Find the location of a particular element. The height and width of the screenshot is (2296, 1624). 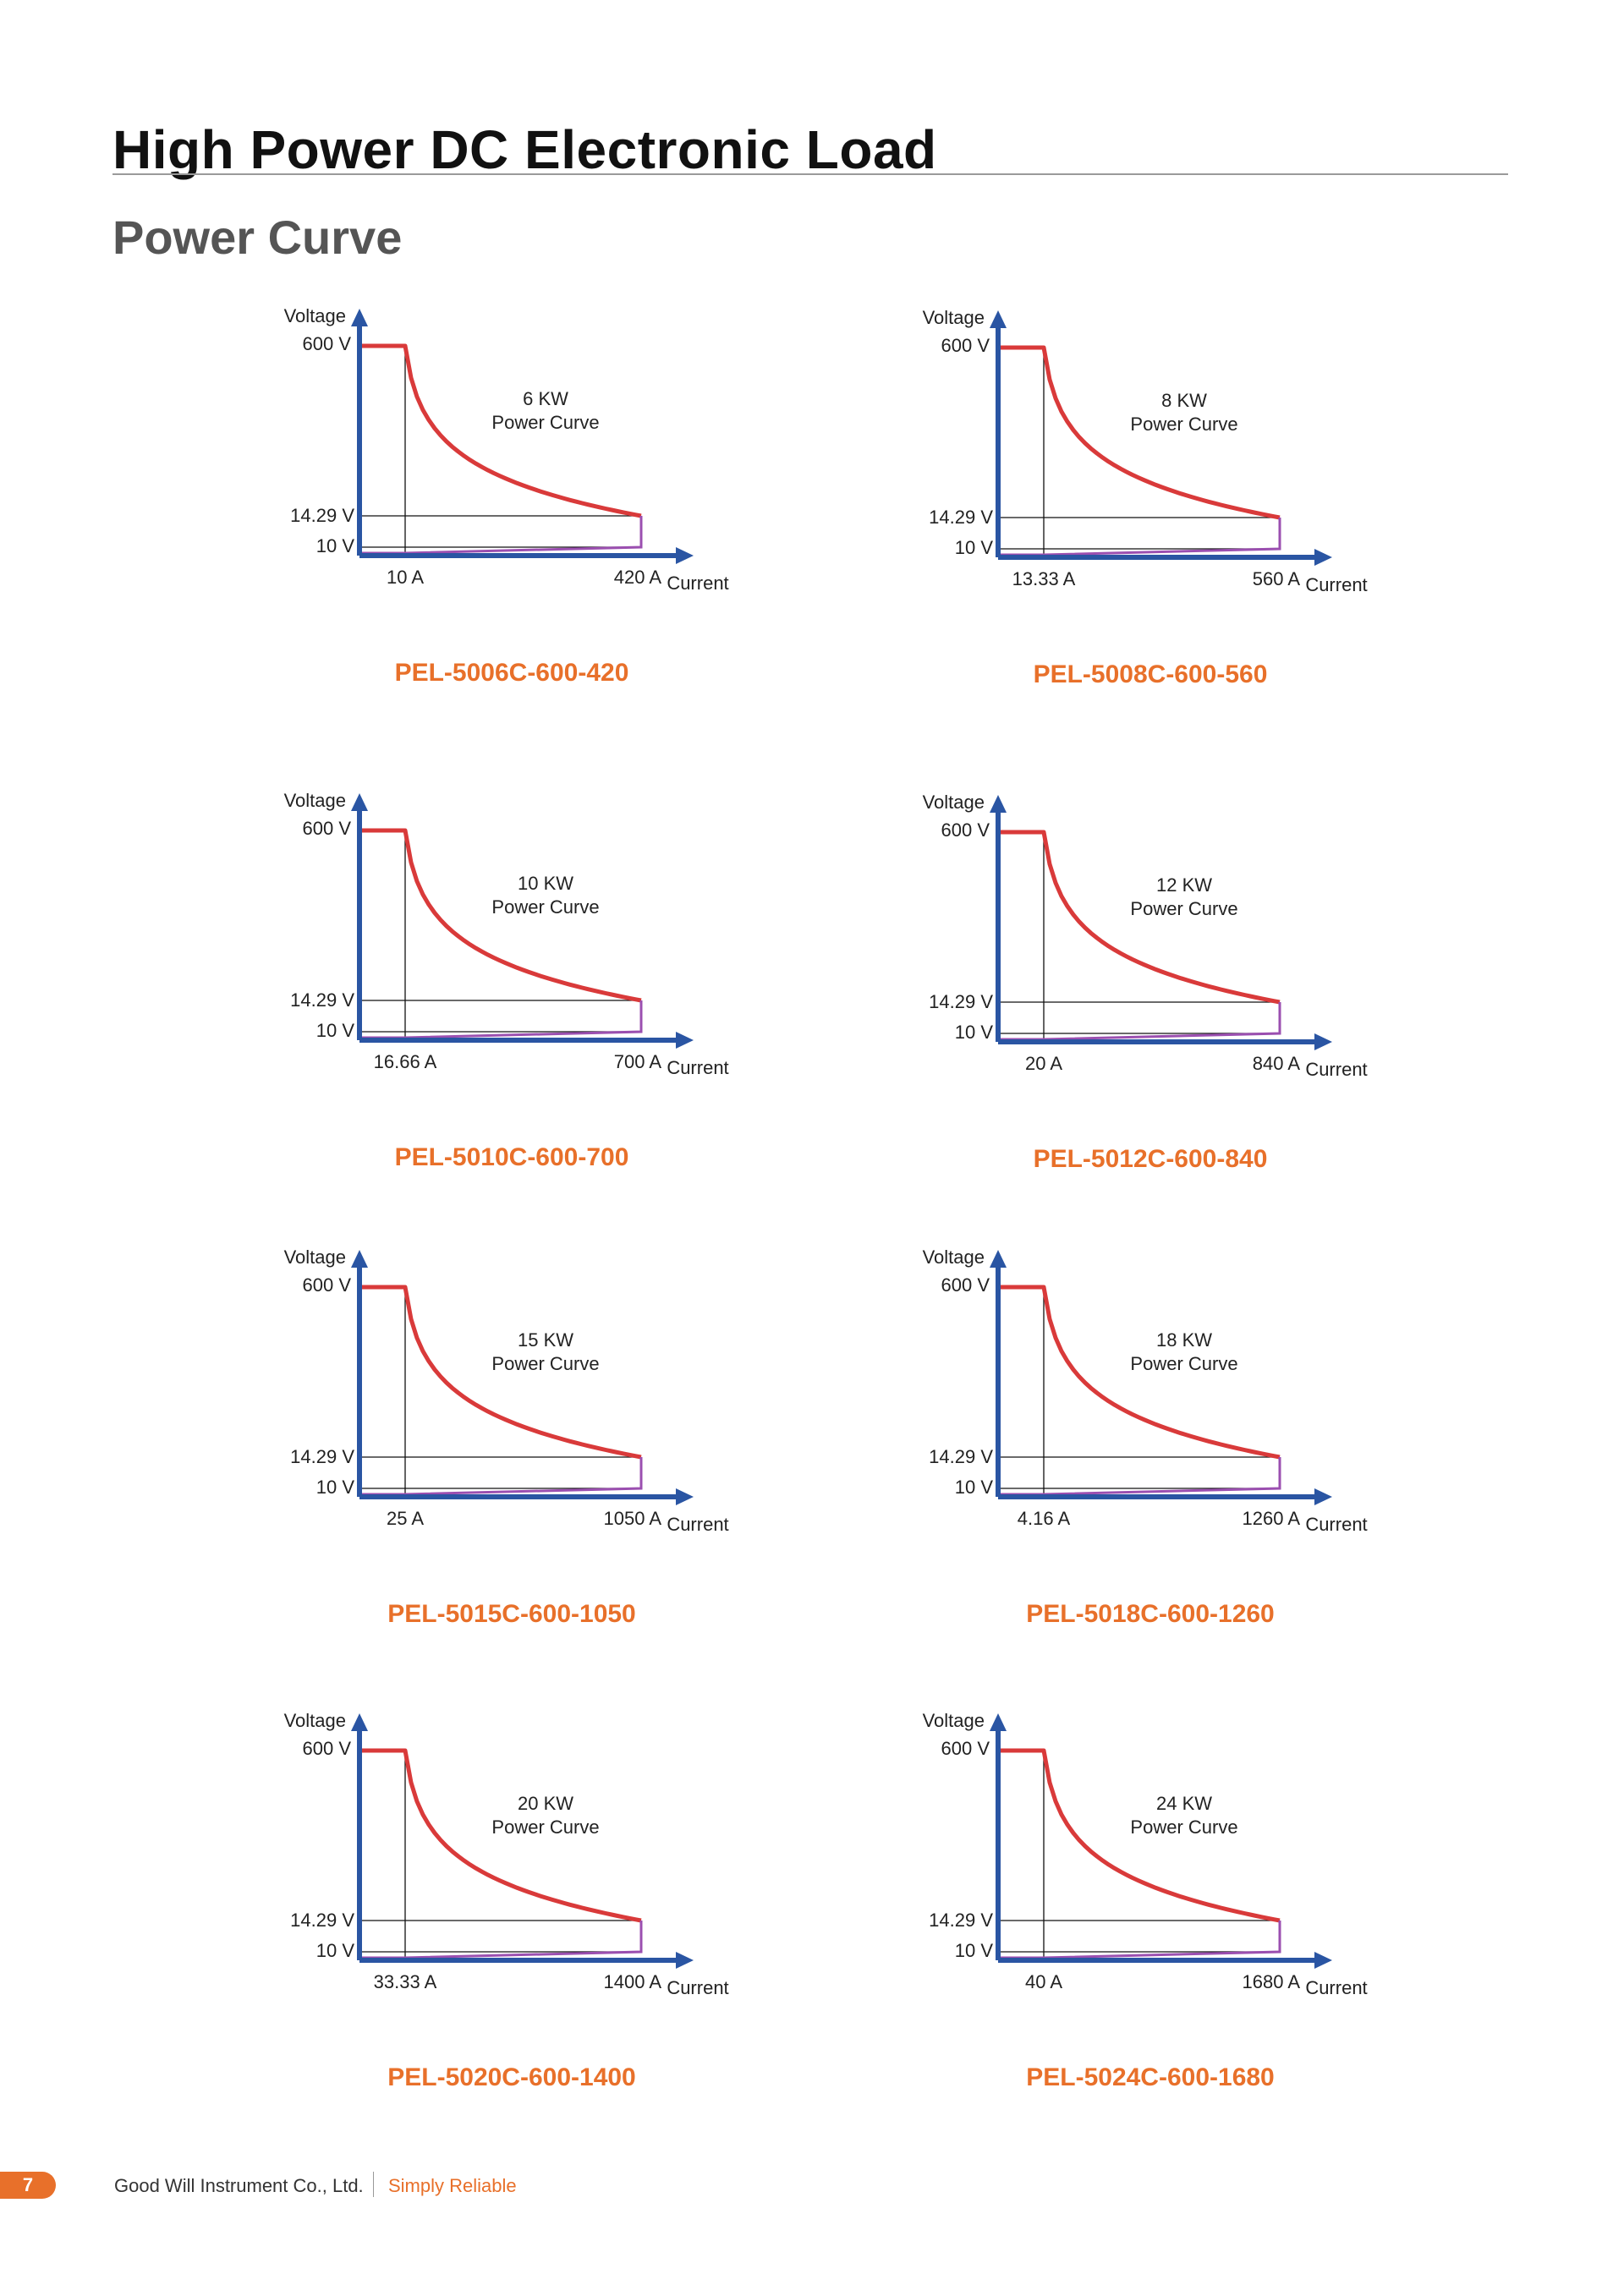

i-min-label: 13.33 A is located at coordinates (1044, 579).